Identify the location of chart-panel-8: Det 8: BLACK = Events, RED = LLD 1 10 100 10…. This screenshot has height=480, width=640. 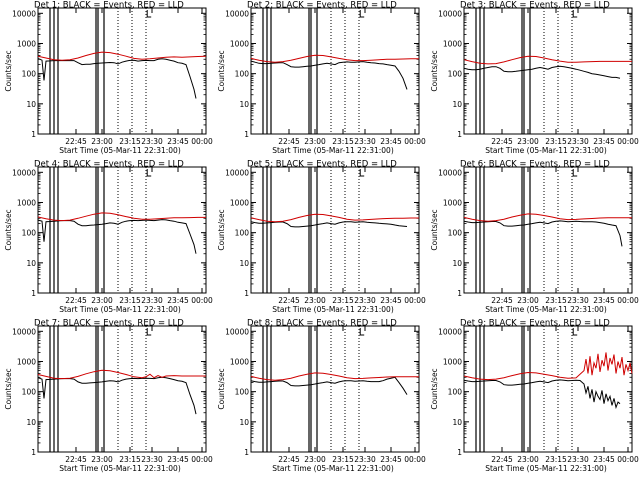
(321, 396).